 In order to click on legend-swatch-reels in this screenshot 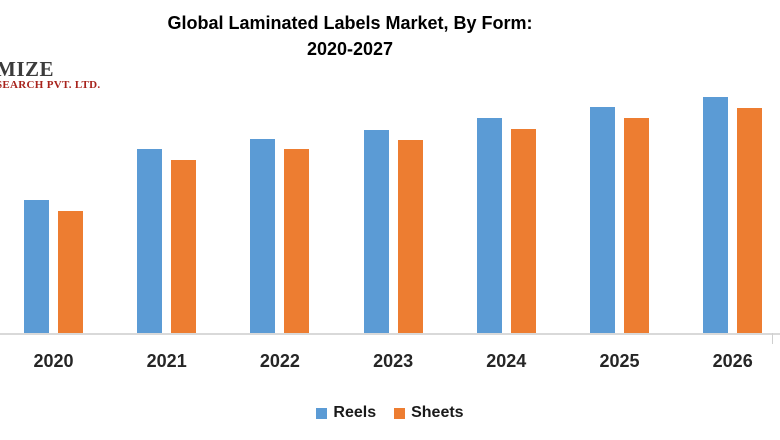, I will do `click(322, 413)`.